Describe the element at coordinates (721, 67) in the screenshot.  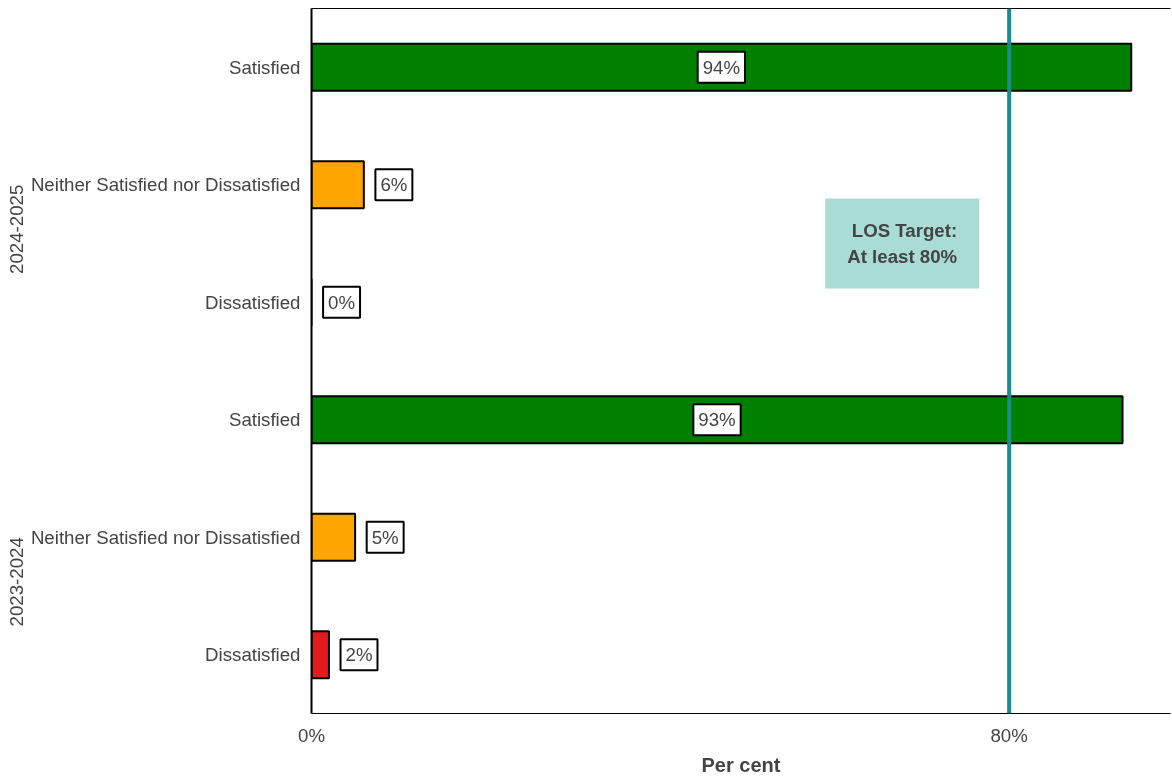
I see `data-label: 94%` at that location.